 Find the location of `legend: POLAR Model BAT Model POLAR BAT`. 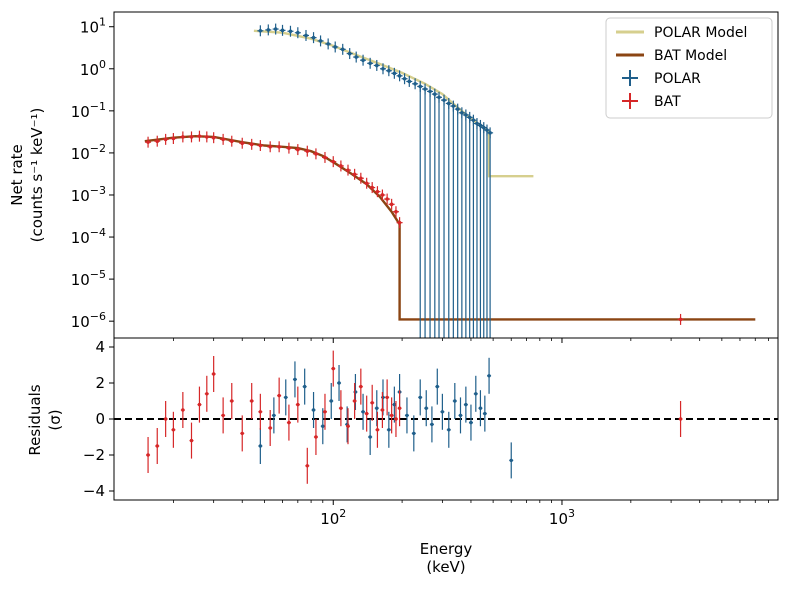

legend: POLAR Model BAT Model POLAR BAT is located at coordinates (689, 68).